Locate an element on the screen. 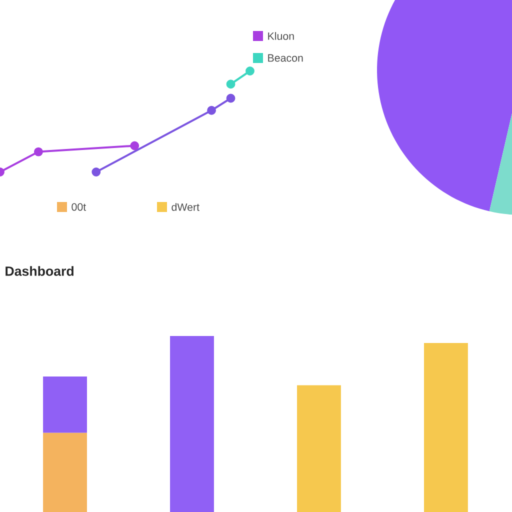 The height and width of the screenshot is (512, 512). legend-label: 00t is located at coordinates (79, 207).